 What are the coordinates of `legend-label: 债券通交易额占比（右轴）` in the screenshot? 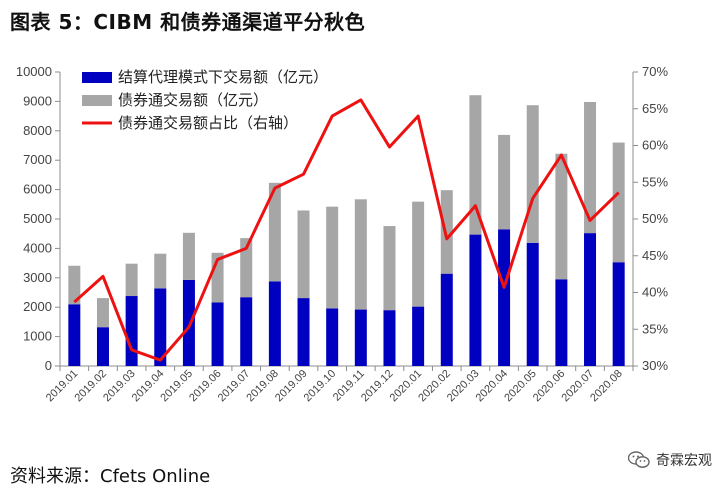 It's located at (208, 123).